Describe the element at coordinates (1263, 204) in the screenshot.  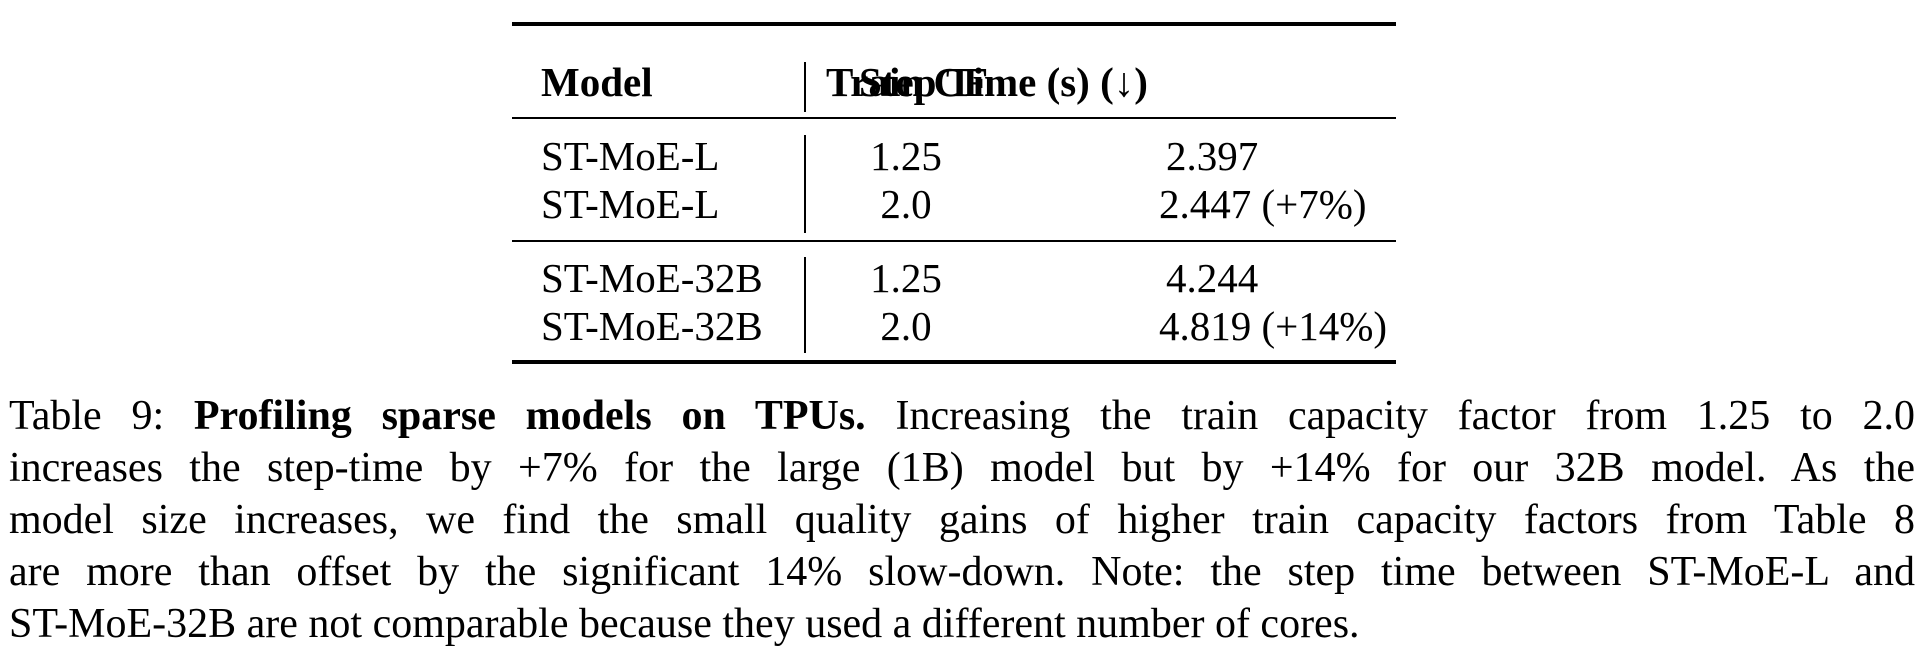
I see `table-row-2-step-time: 2.447 (+7%)` at that location.